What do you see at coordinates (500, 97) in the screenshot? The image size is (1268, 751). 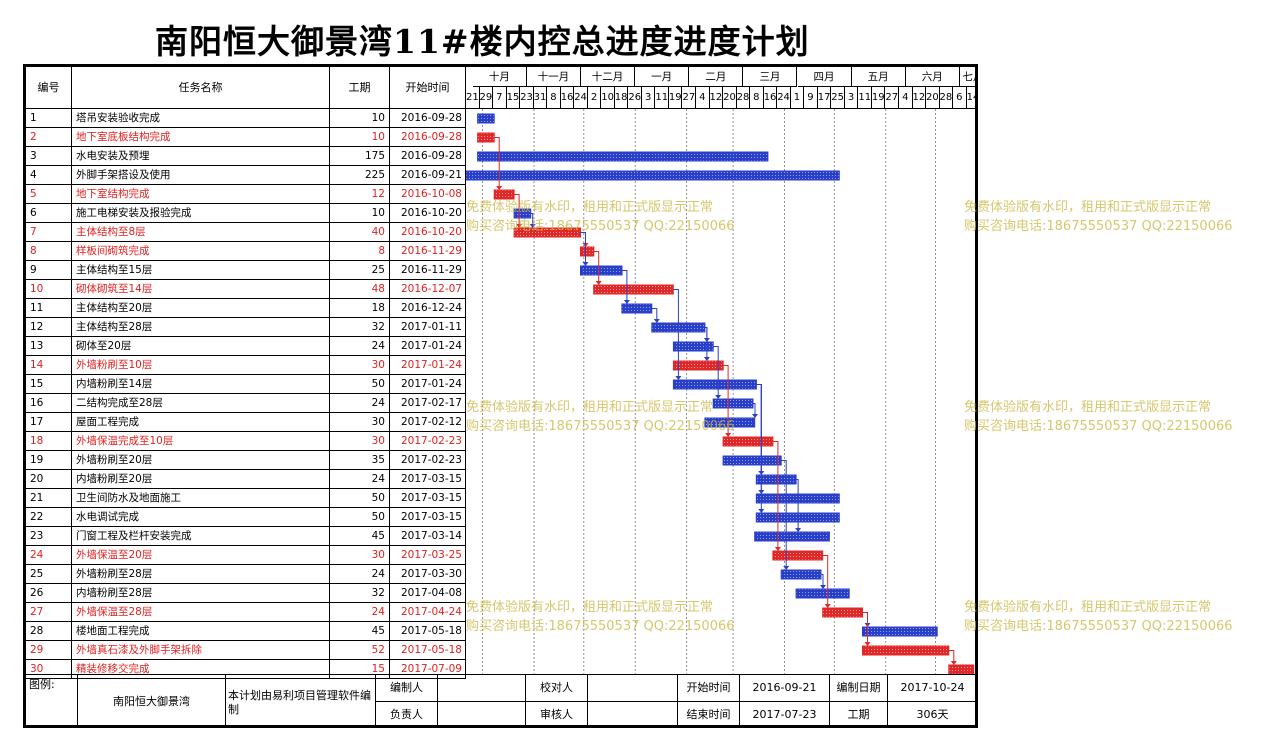 I see `week-tick: 7` at bounding box center [500, 97].